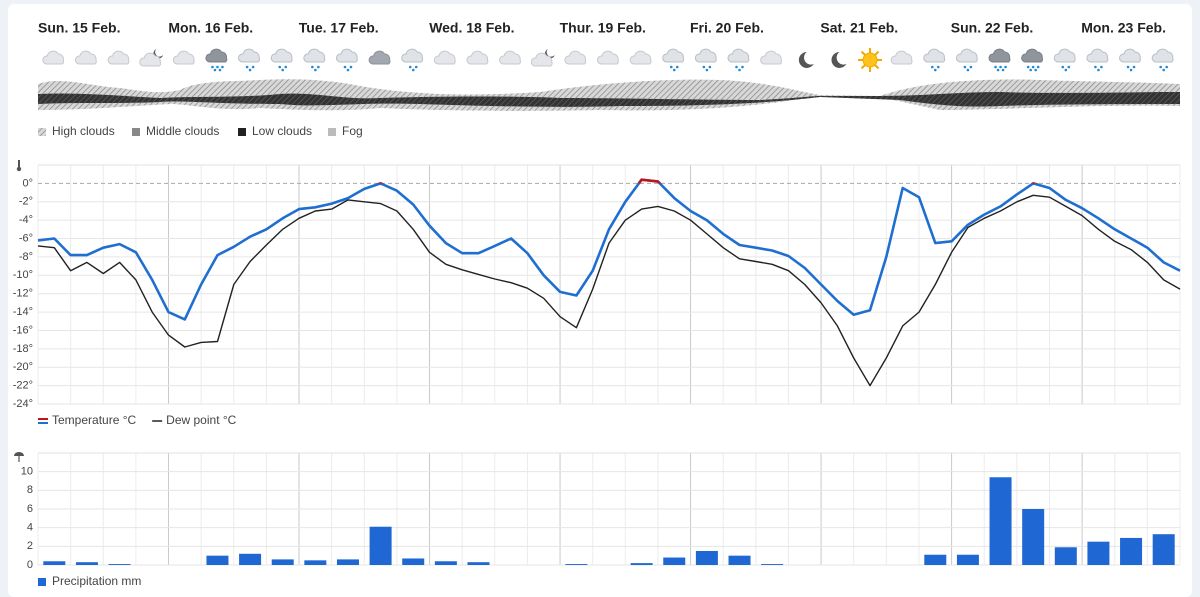  What do you see at coordinates (870, 60) in the screenshot?
I see `weather-icon` at bounding box center [870, 60].